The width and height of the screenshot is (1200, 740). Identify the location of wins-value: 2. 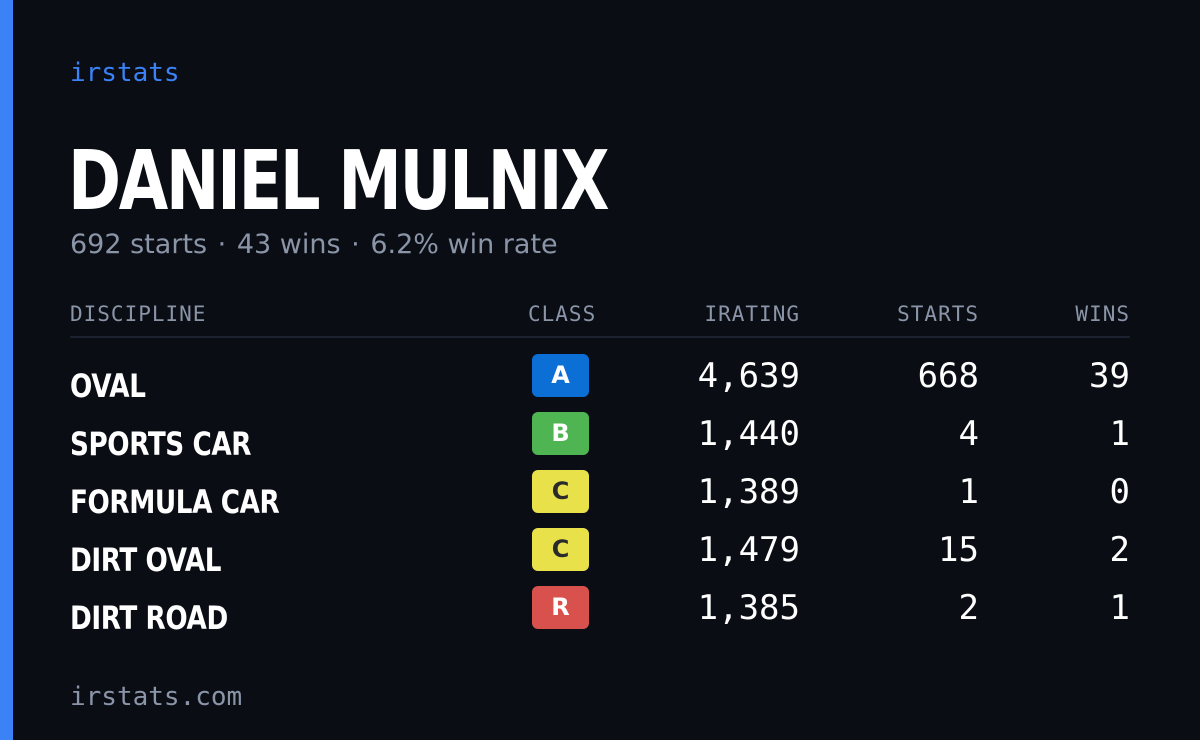
(1119, 550).